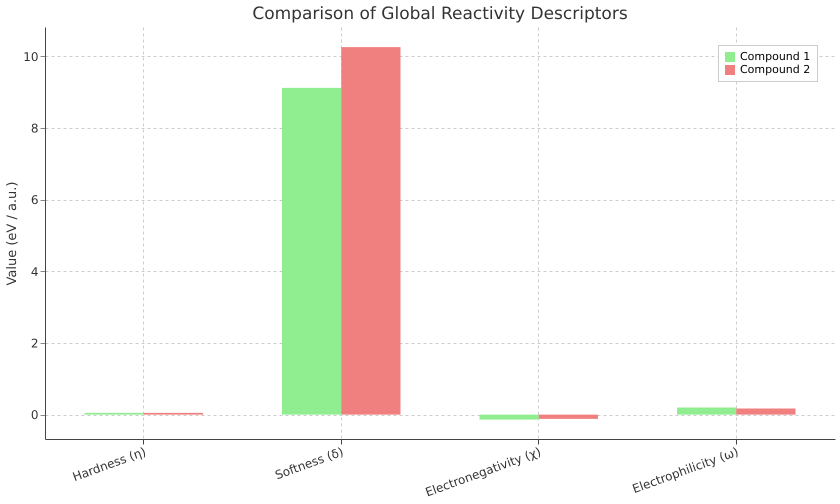 The width and height of the screenshot is (840, 504). What do you see at coordinates (12, 234) in the screenshot?
I see `y-axis-title: Value (eV / a.u.)` at bounding box center [12, 234].